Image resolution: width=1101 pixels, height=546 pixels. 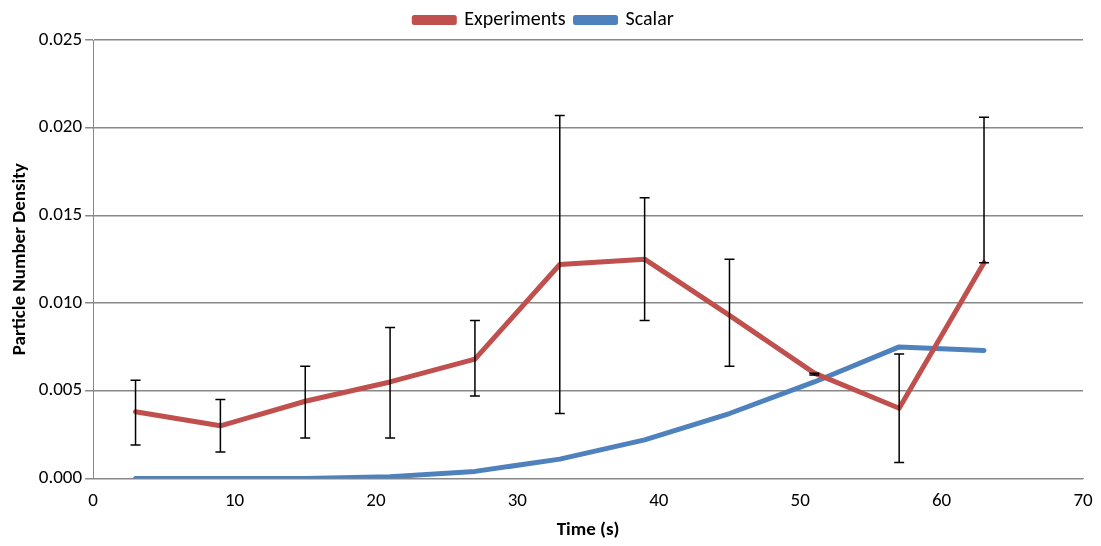 I want to click on y-tick-label: 0.015, so click(x=60, y=214).